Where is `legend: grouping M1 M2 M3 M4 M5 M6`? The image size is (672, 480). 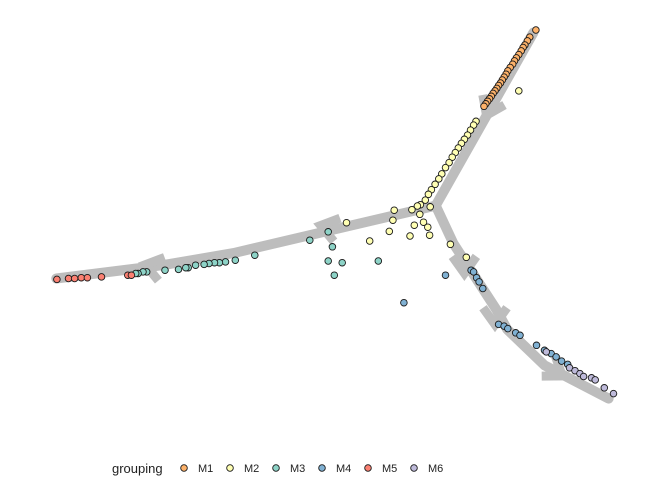 legend: grouping M1 M2 M3 M4 M5 M6 is located at coordinates (277, 468).